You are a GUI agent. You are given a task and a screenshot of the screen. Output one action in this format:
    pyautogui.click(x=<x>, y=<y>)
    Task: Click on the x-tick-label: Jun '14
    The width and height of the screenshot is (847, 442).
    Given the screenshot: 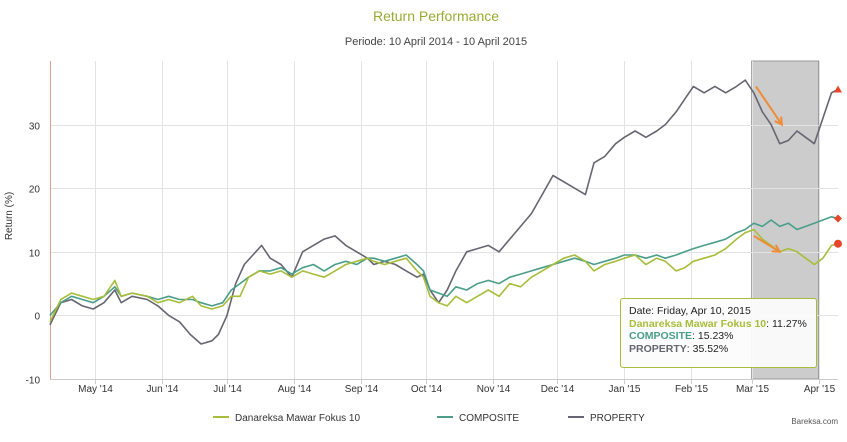 What is the action you would take?
    pyautogui.click(x=163, y=389)
    